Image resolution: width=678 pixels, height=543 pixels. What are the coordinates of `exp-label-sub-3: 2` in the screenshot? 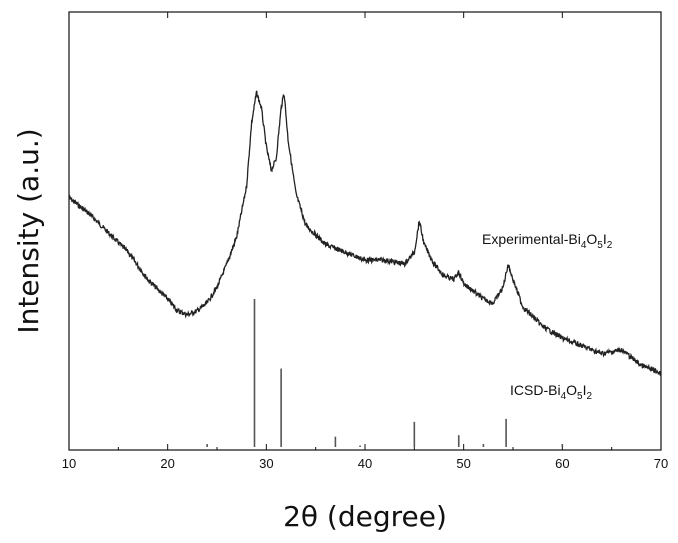 It's located at (610, 245).